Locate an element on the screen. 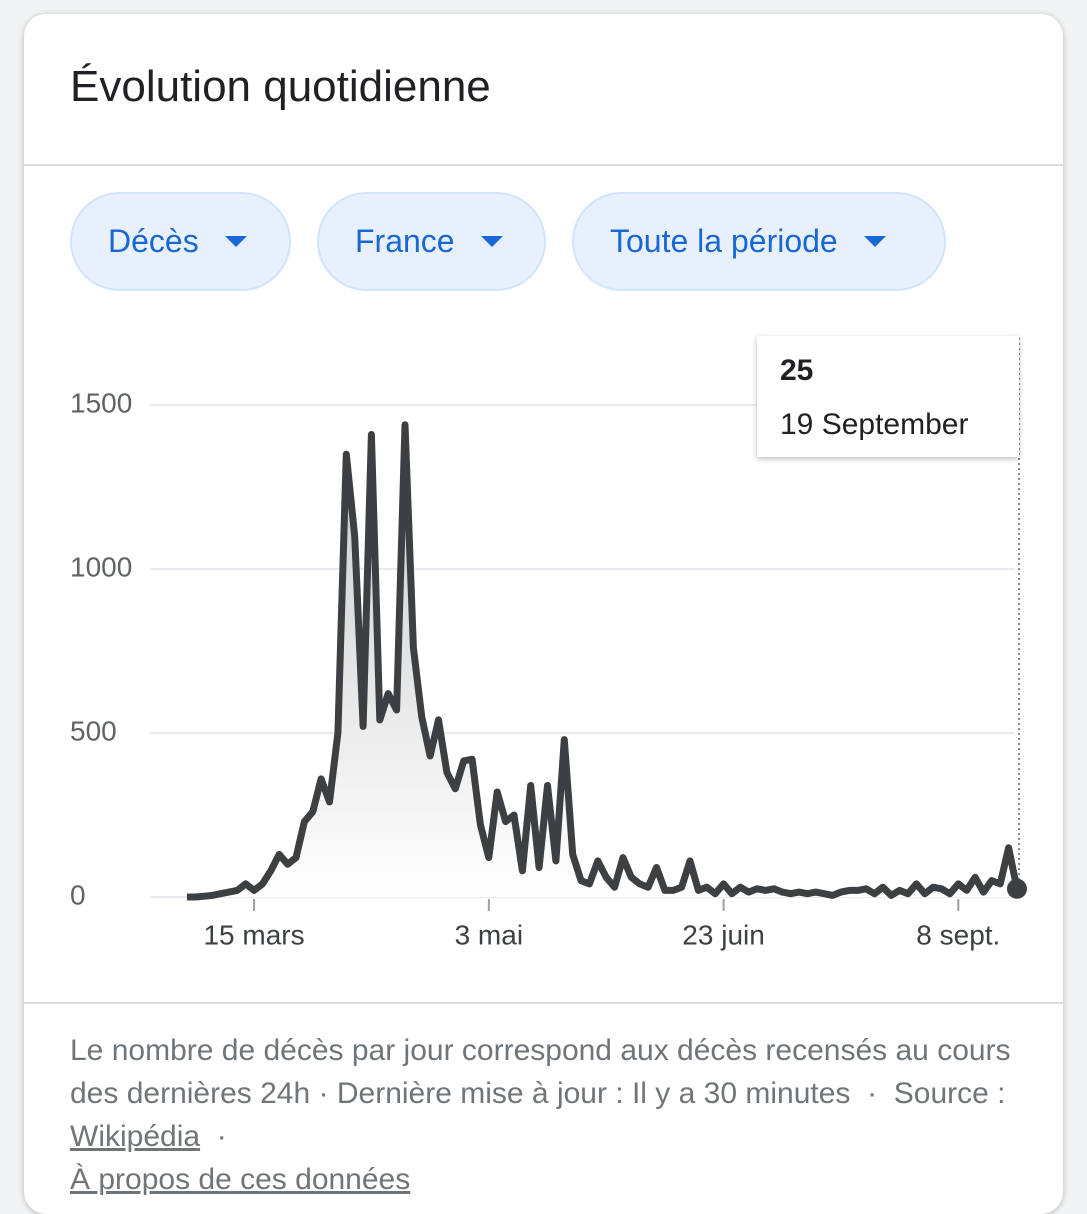  tooltip-value: 25 is located at coordinates (796, 370).